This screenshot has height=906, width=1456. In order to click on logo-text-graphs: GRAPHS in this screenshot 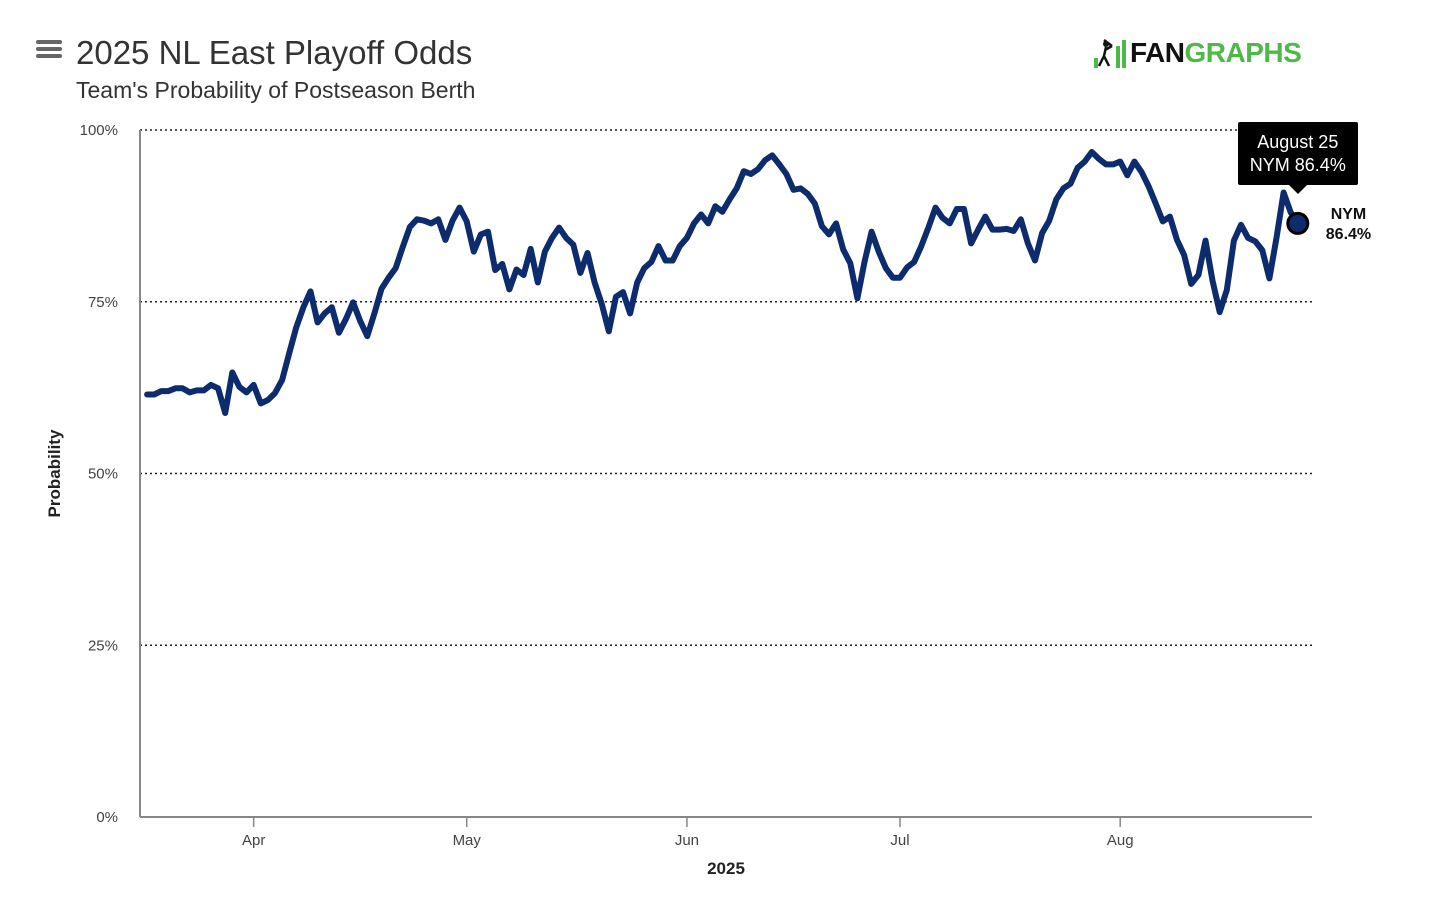, I will do `click(1243, 52)`.